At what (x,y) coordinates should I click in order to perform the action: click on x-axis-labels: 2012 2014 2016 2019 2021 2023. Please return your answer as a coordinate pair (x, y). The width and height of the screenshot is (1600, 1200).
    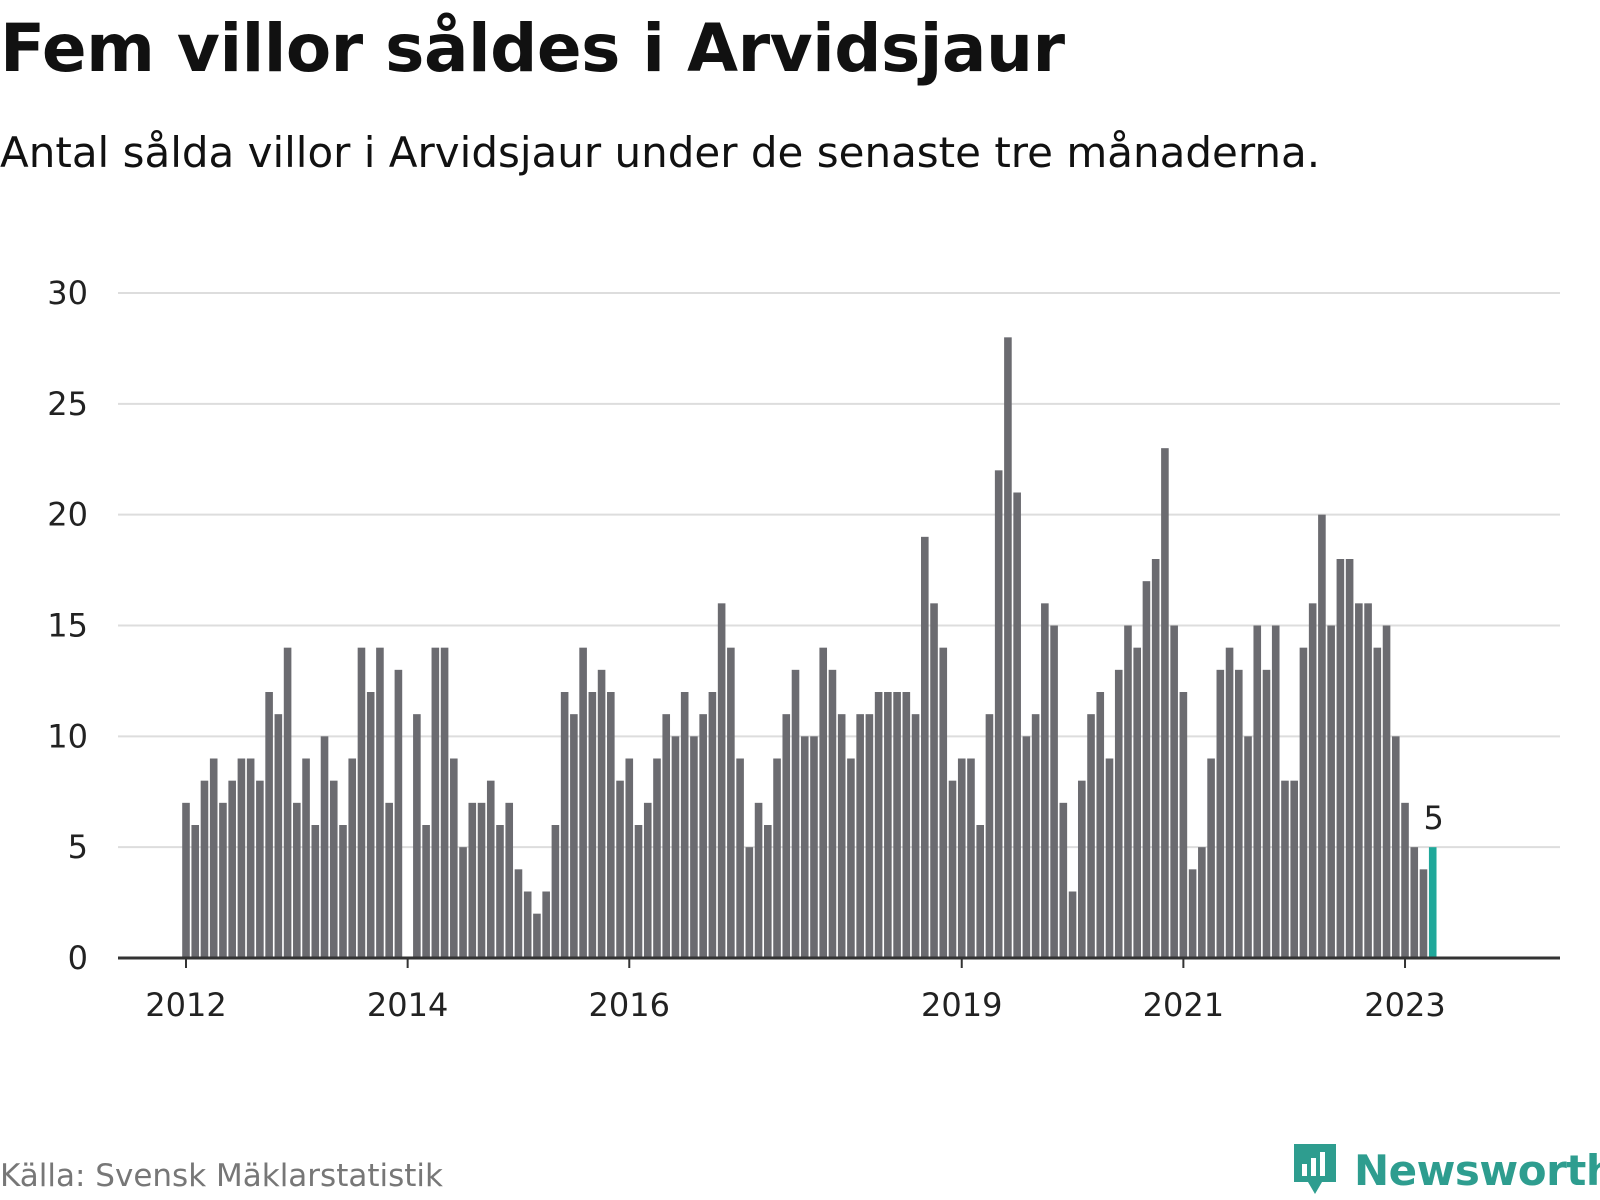
    Looking at the image, I should click on (795, 1005).